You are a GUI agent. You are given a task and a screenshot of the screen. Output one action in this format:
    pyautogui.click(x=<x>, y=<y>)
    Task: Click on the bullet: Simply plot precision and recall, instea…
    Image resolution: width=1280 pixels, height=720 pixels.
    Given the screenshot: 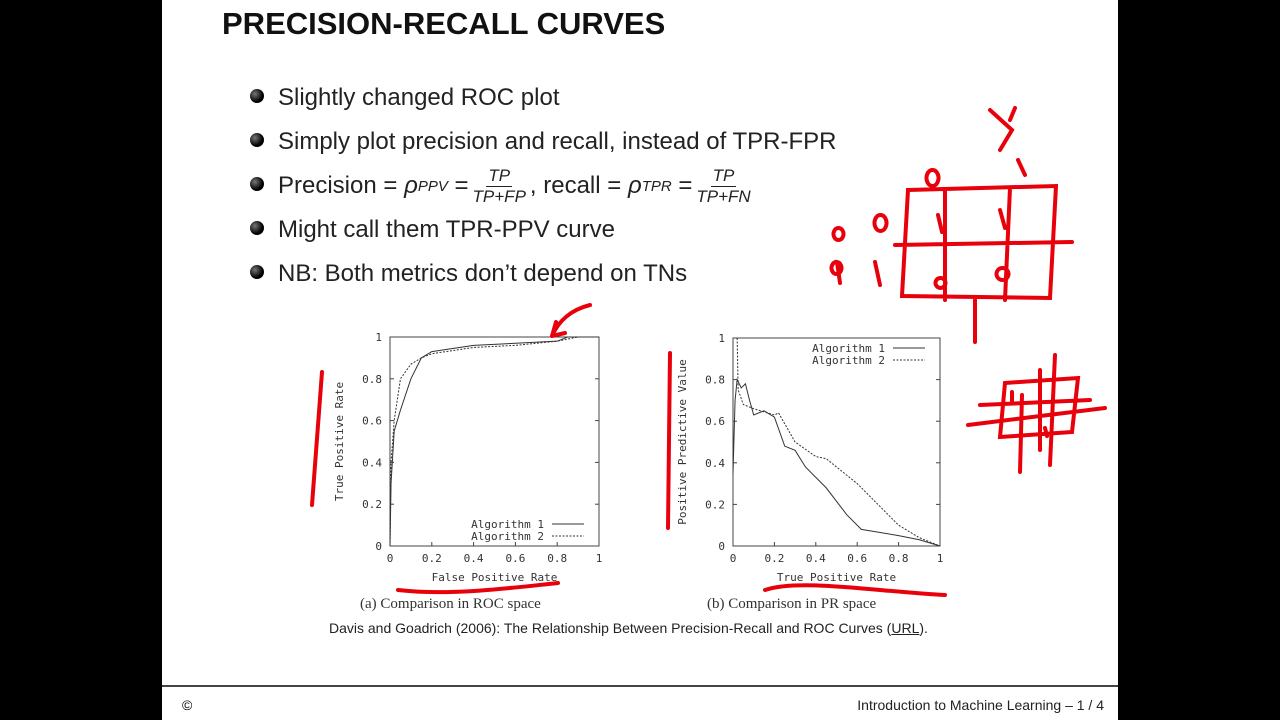 What is the action you would take?
    pyautogui.click(x=543, y=142)
    